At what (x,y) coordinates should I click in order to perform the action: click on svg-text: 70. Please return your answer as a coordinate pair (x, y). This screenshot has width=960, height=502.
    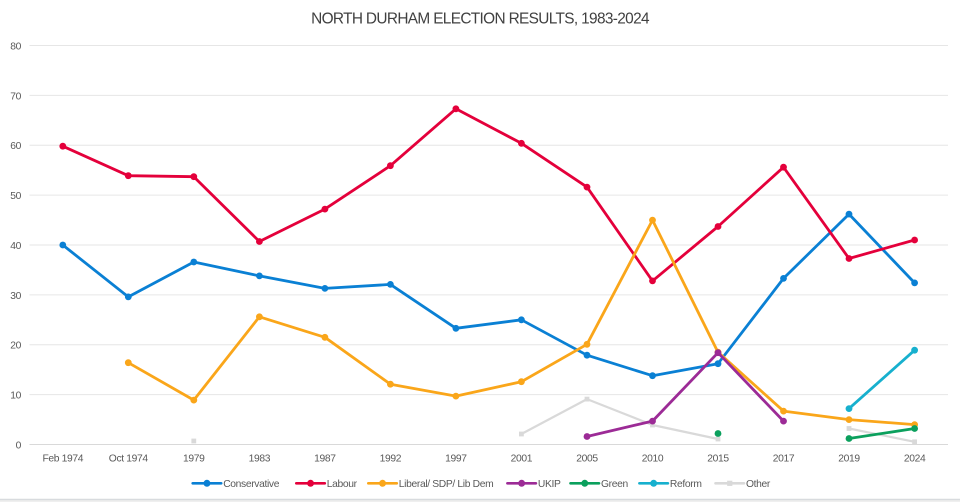
    Looking at the image, I should click on (15, 96).